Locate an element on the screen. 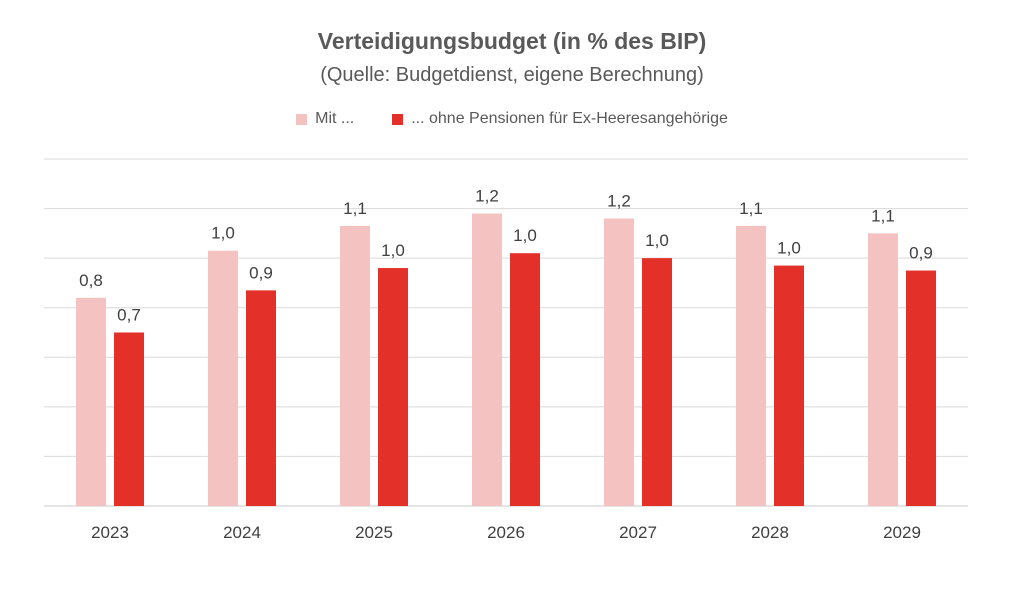 This screenshot has height=610, width=1024. data-label-ohne-2025: 1,0 is located at coordinates (393, 250).